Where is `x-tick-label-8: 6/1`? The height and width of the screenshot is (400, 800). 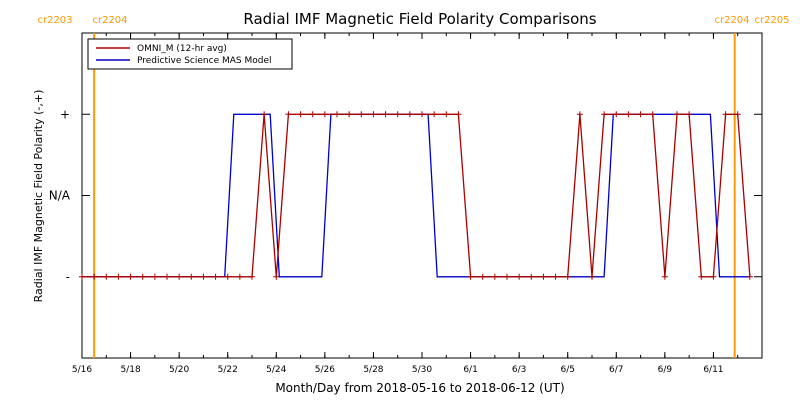
x-tick-label-8: 6/1 is located at coordinates (470, 370).